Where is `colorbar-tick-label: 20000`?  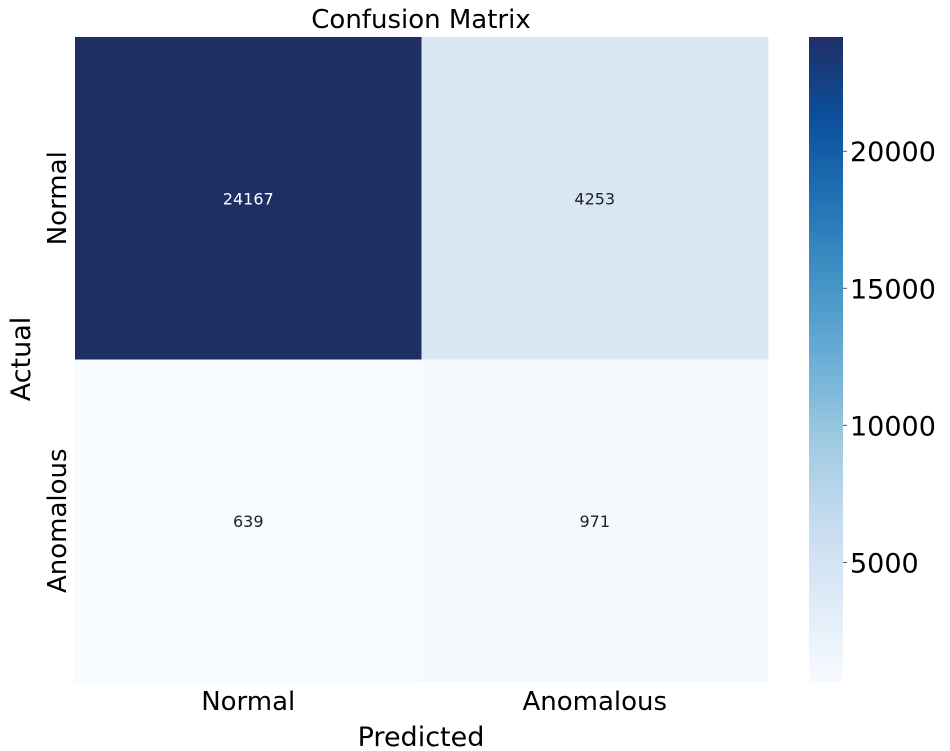 colorbar-tick-label: 20000 is located at coordinates (893, 152).